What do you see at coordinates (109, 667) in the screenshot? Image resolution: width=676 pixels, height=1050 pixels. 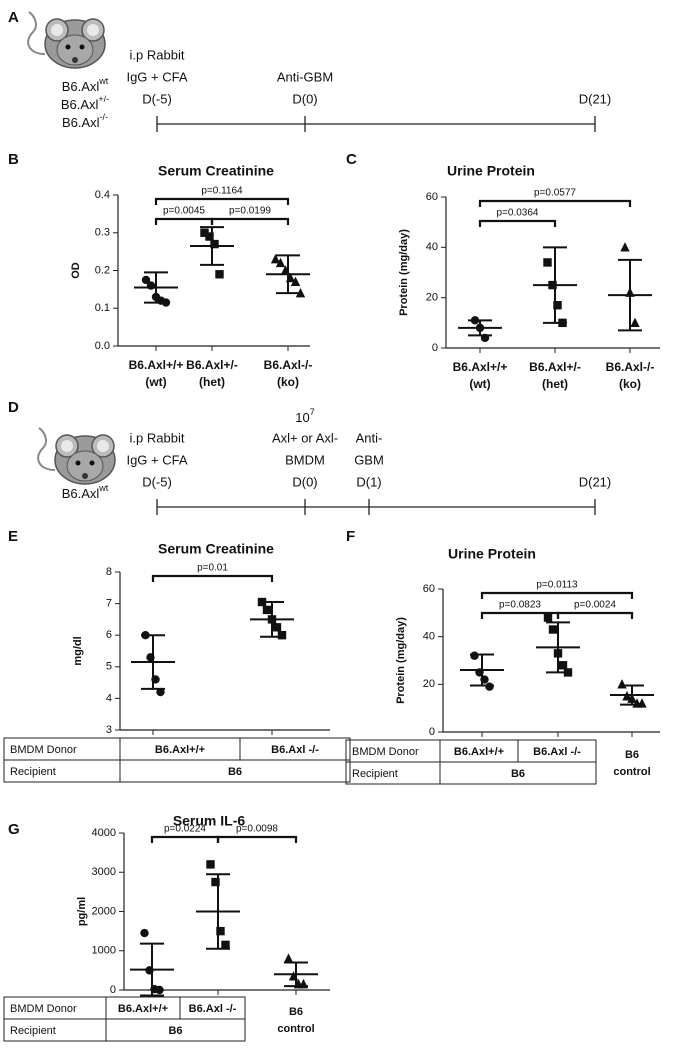 I see `y-tick-label: 5` at bounding box center [109, 667].